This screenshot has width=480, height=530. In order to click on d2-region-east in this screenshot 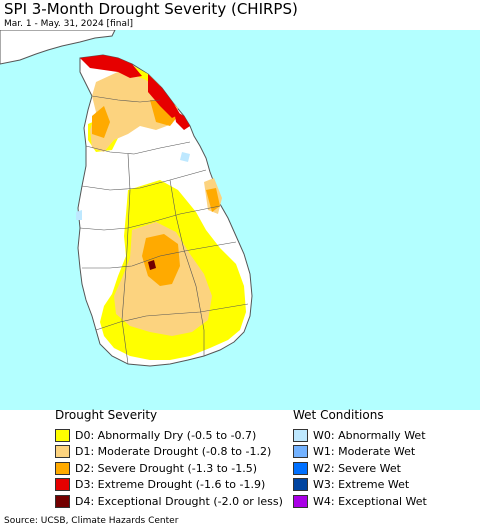, I will do `click(213, 200)`.